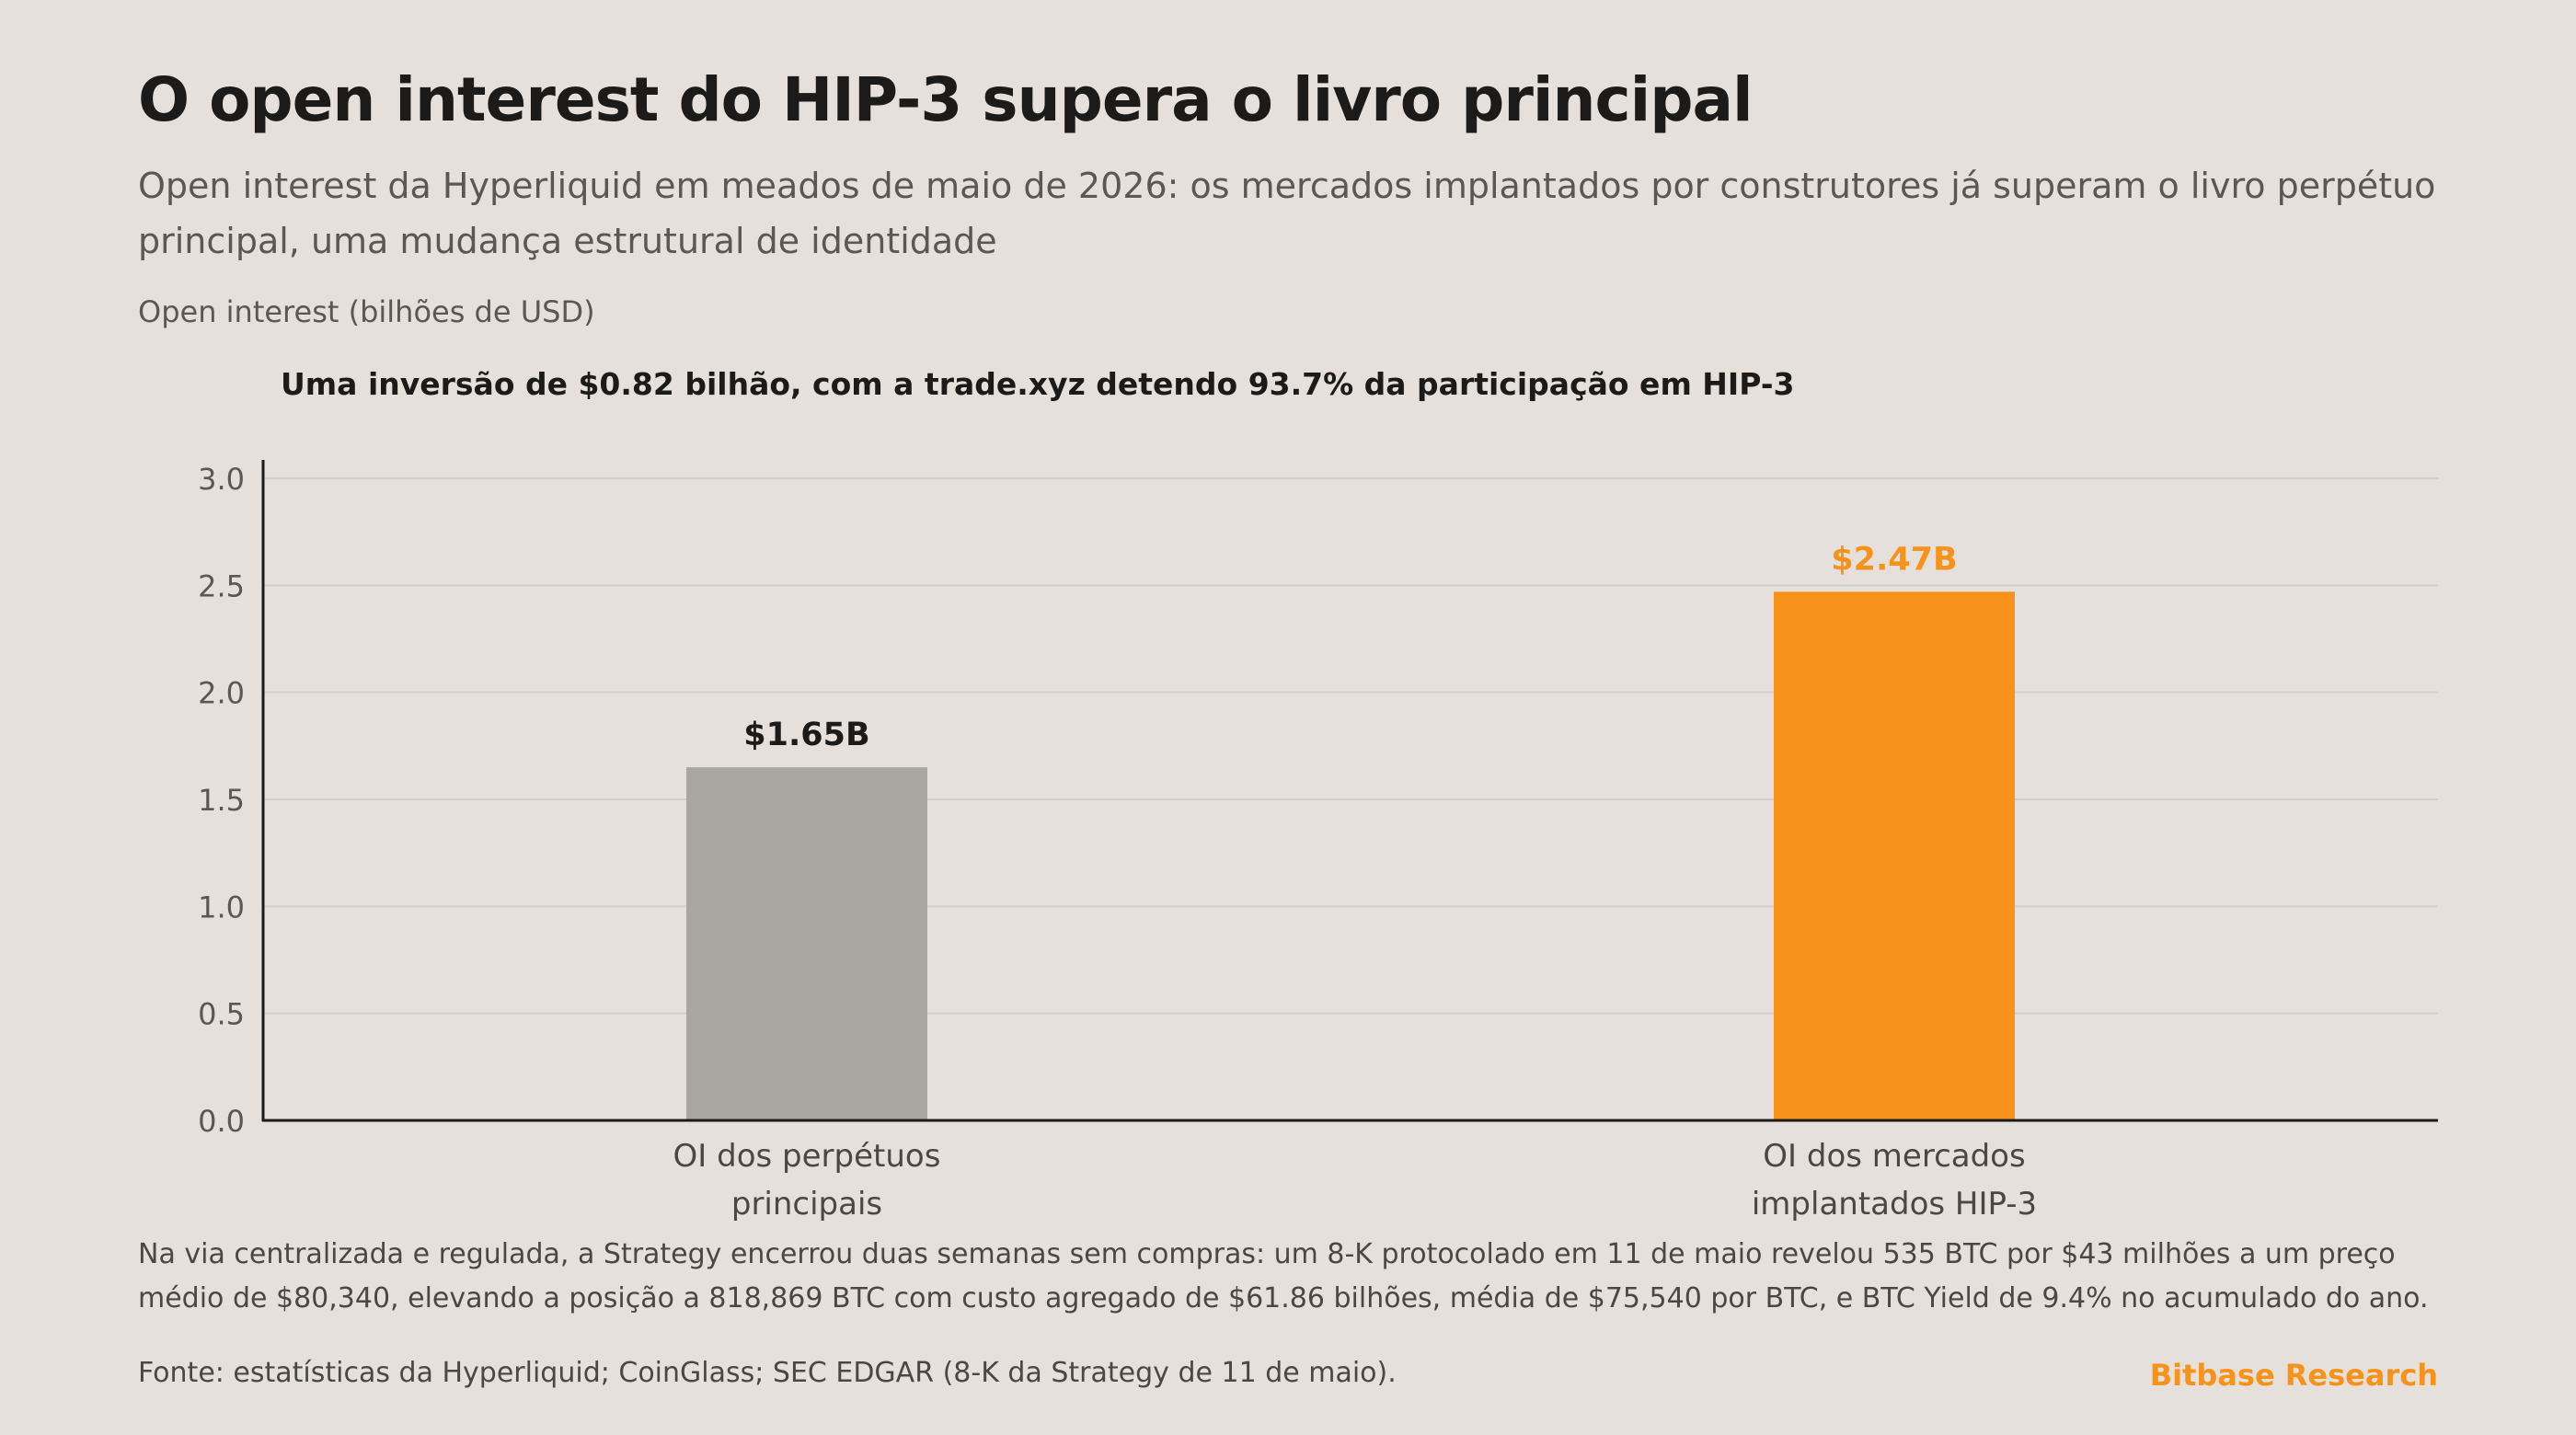 The width and height of the screenshot is (2576, 1435). I want to click on y-tick-label: 0.0, so click(221, 1121).